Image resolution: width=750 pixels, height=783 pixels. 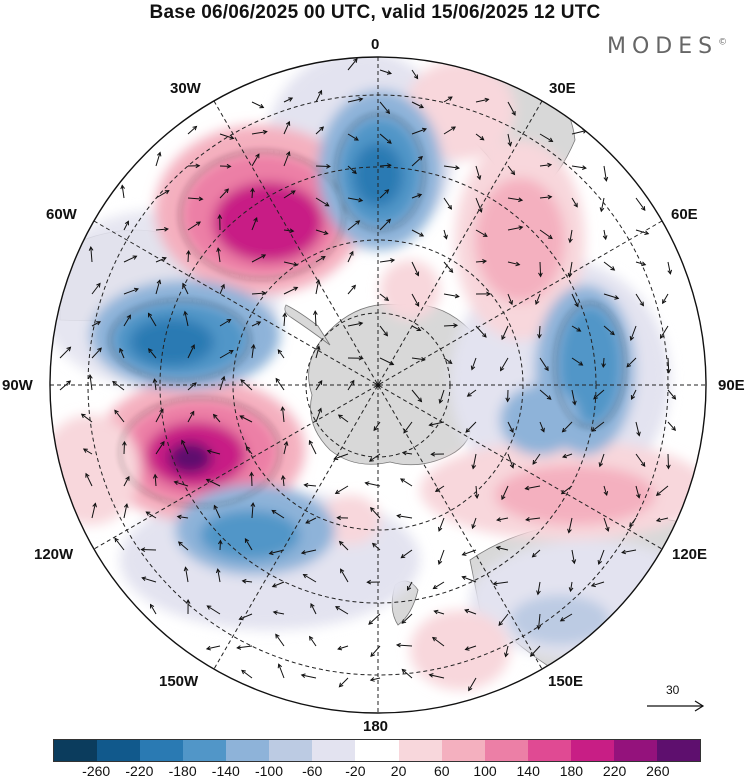 What do you see at coordinates (571, 771) in the screenshot?
I see `colorbar-tick-label: 180` at bounding box center [571, 771].